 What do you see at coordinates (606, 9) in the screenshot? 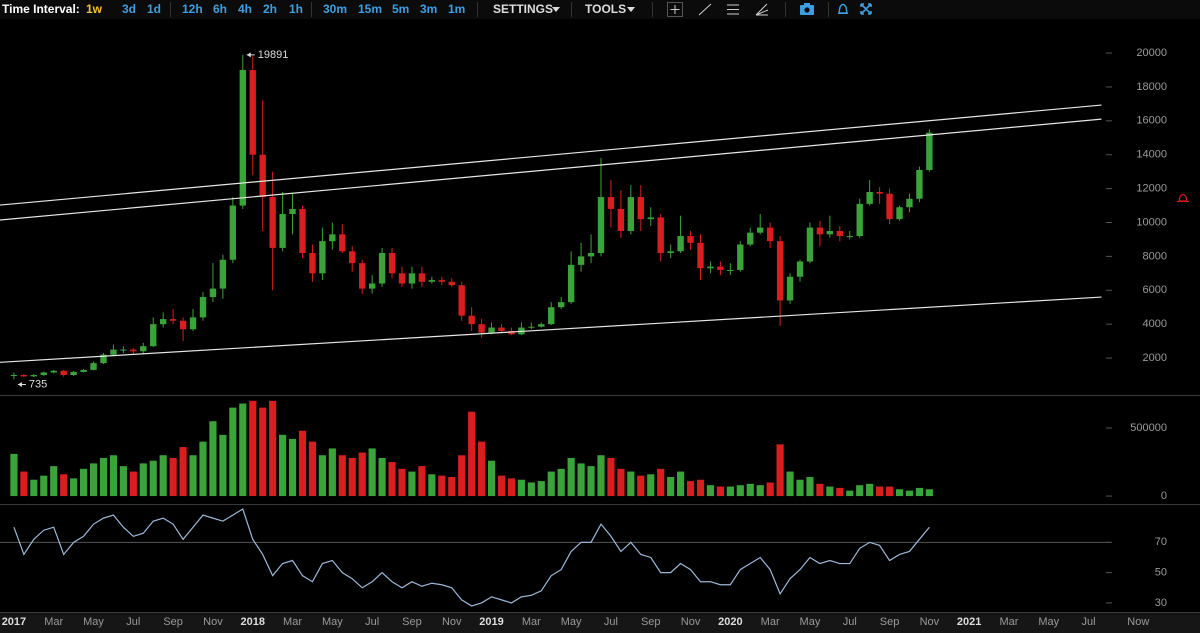
I see `tools-menu: TOOLS` at bounding box center [606, 9].